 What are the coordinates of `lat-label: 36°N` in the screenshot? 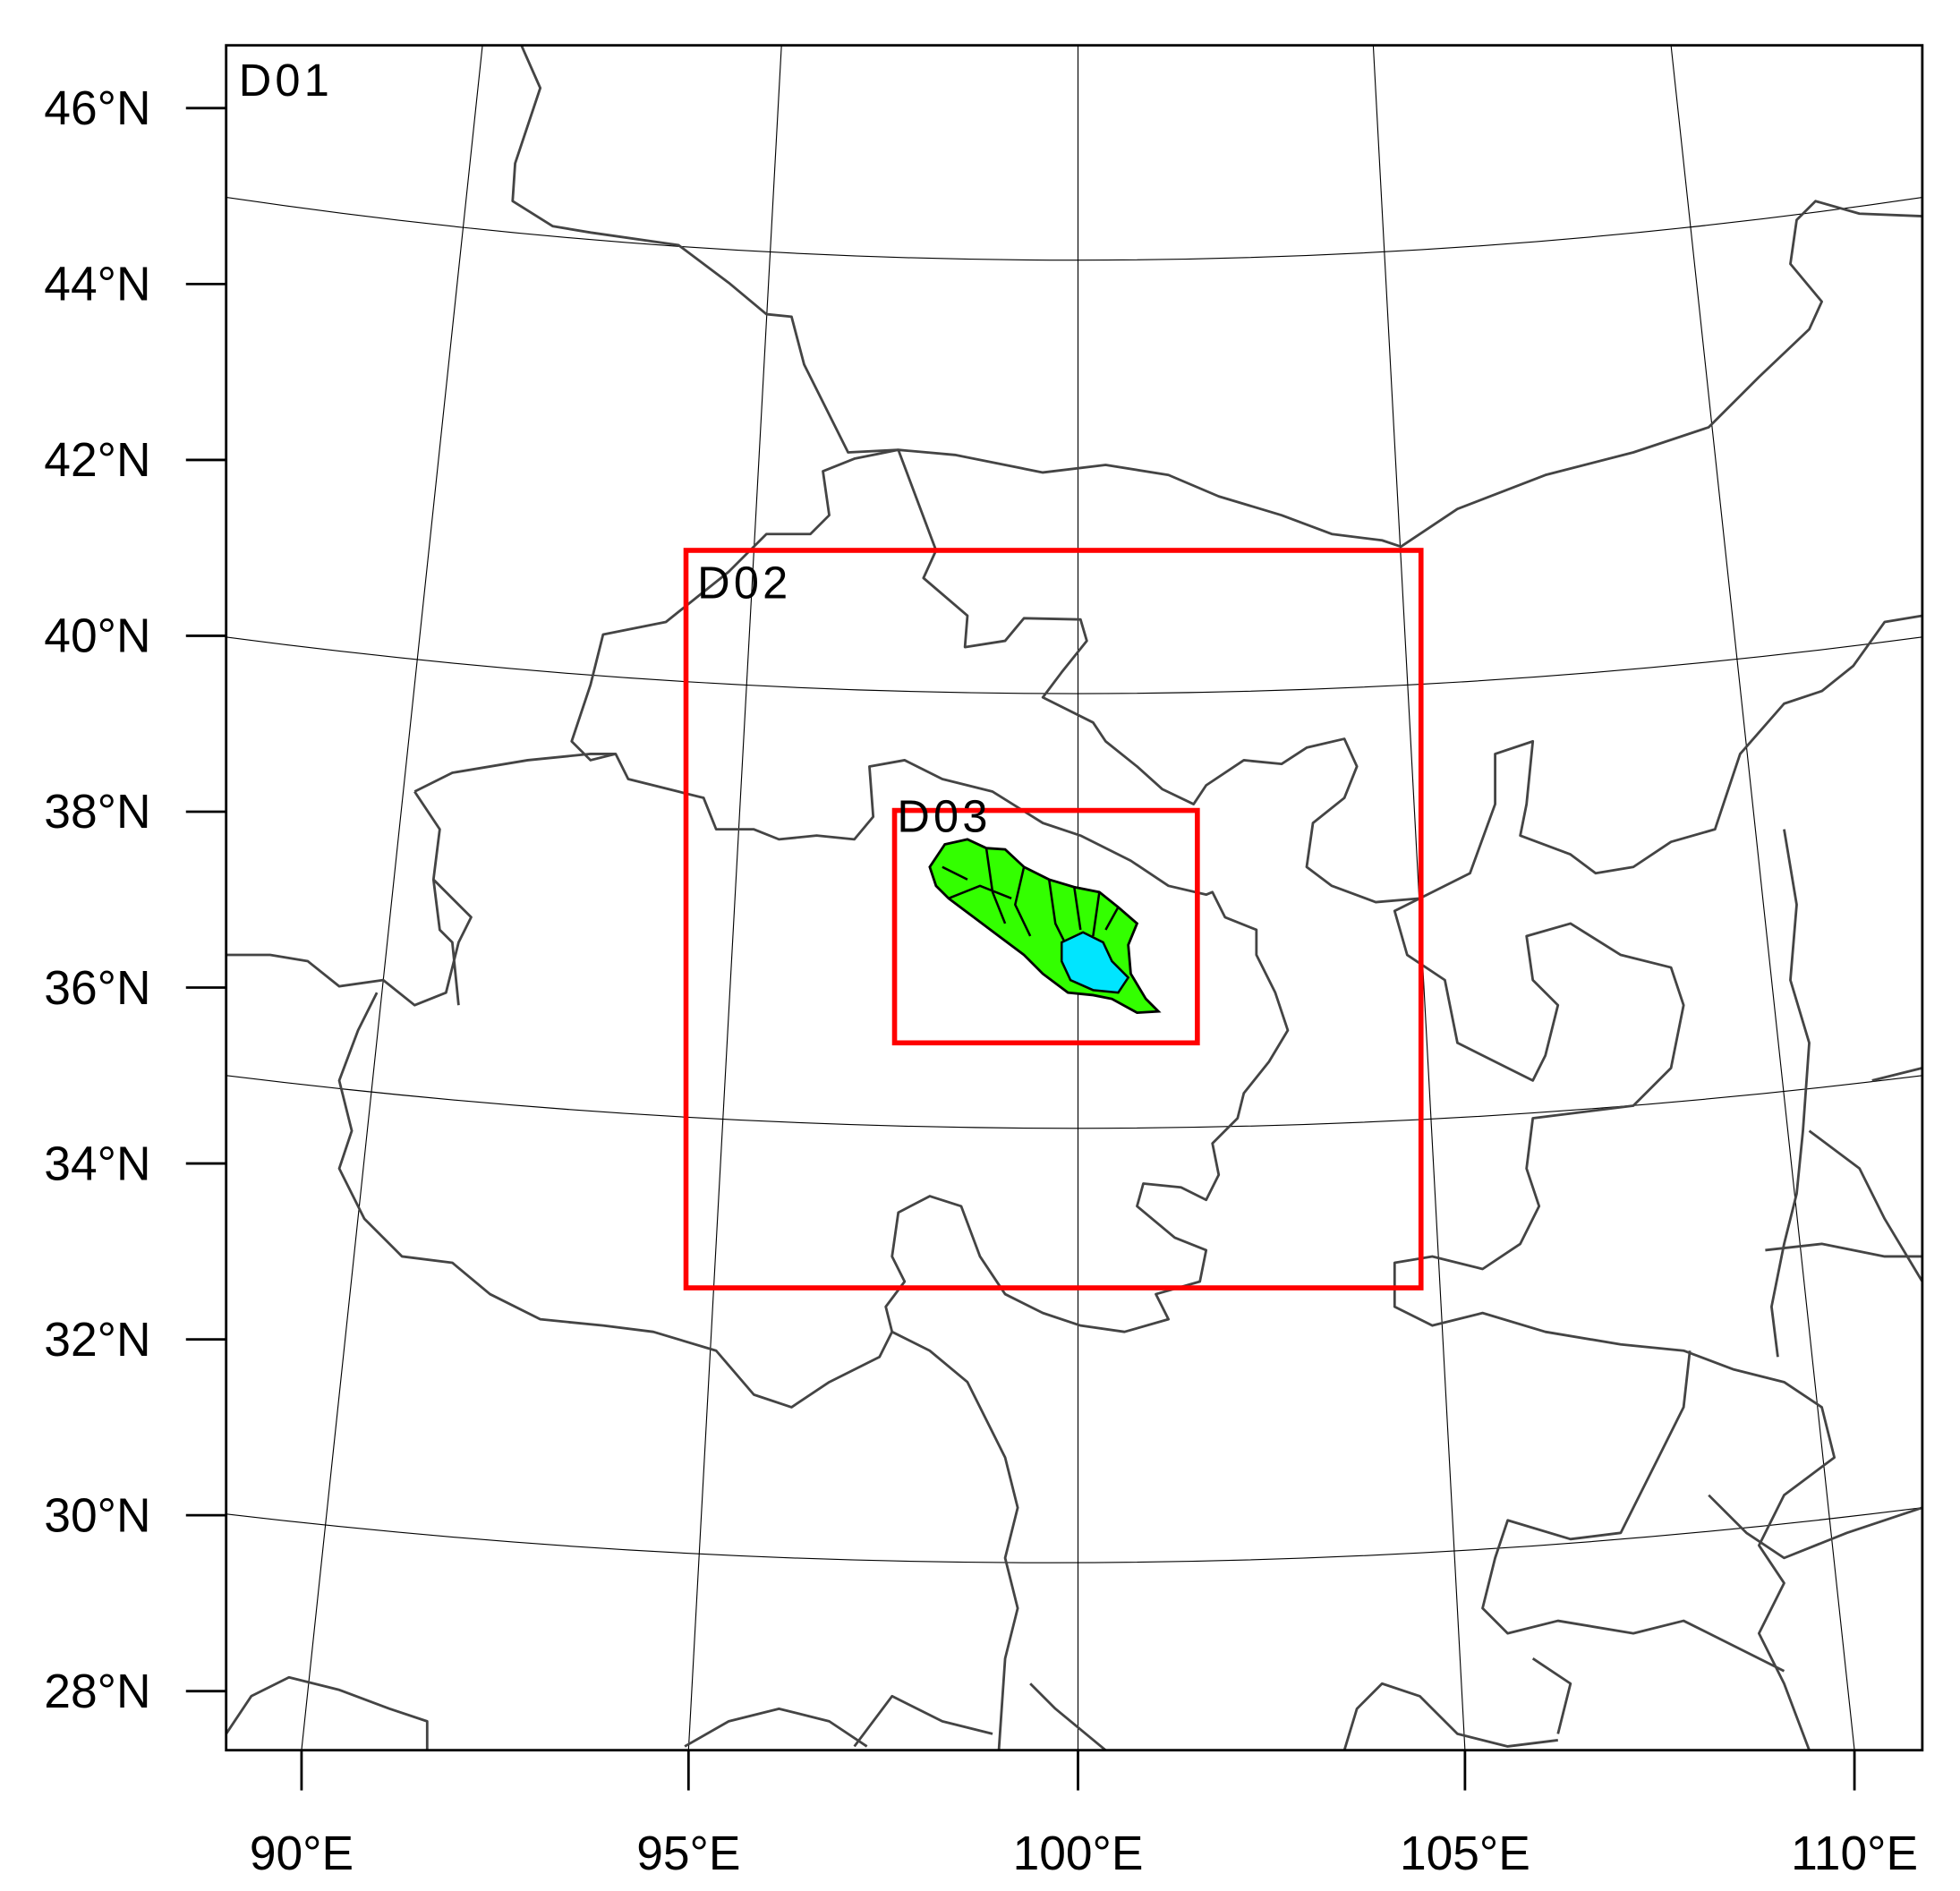 It's located at (97, 988).